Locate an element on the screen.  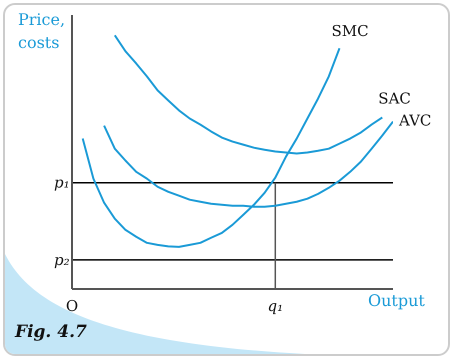
caption: Fig. 4.7 is located at coordinates (51, 332).